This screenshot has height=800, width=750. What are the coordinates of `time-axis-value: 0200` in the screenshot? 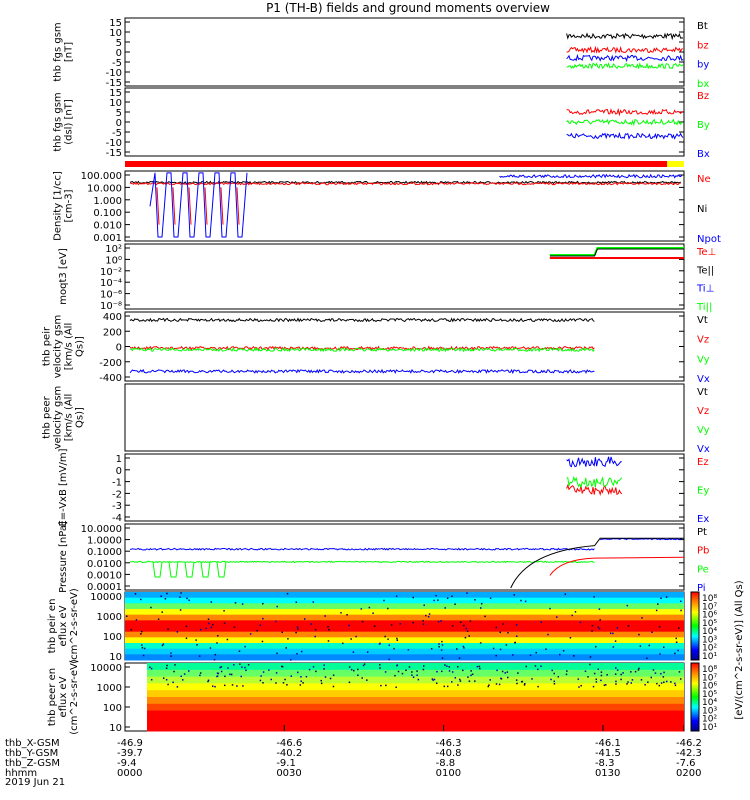 It's located at (688, 773).